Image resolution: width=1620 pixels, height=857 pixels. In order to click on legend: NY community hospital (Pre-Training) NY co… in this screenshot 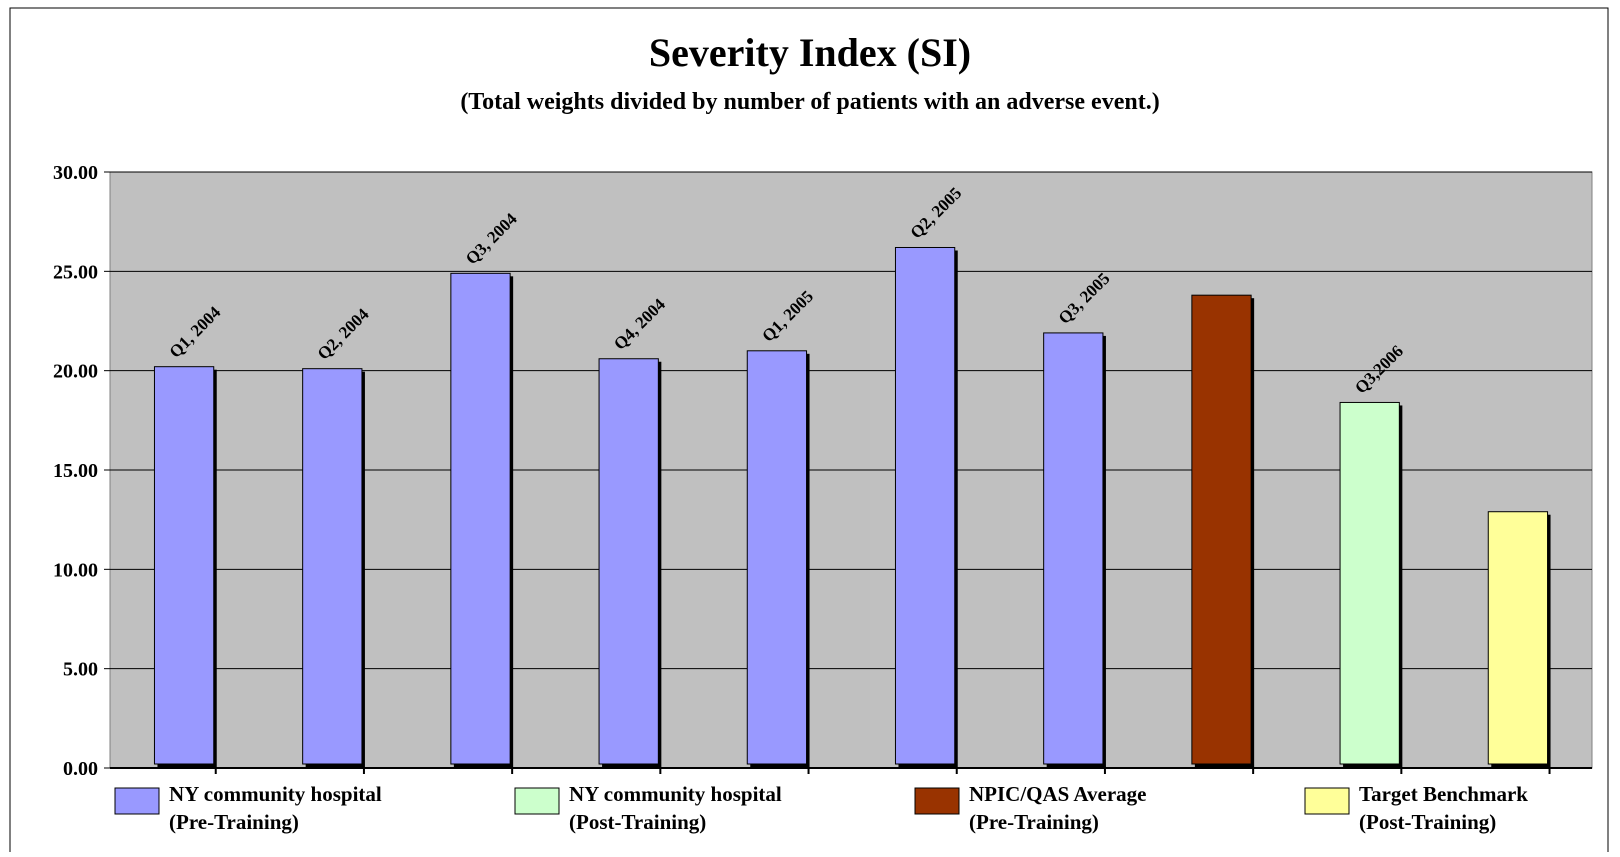, I will do `click(821, 808)`.